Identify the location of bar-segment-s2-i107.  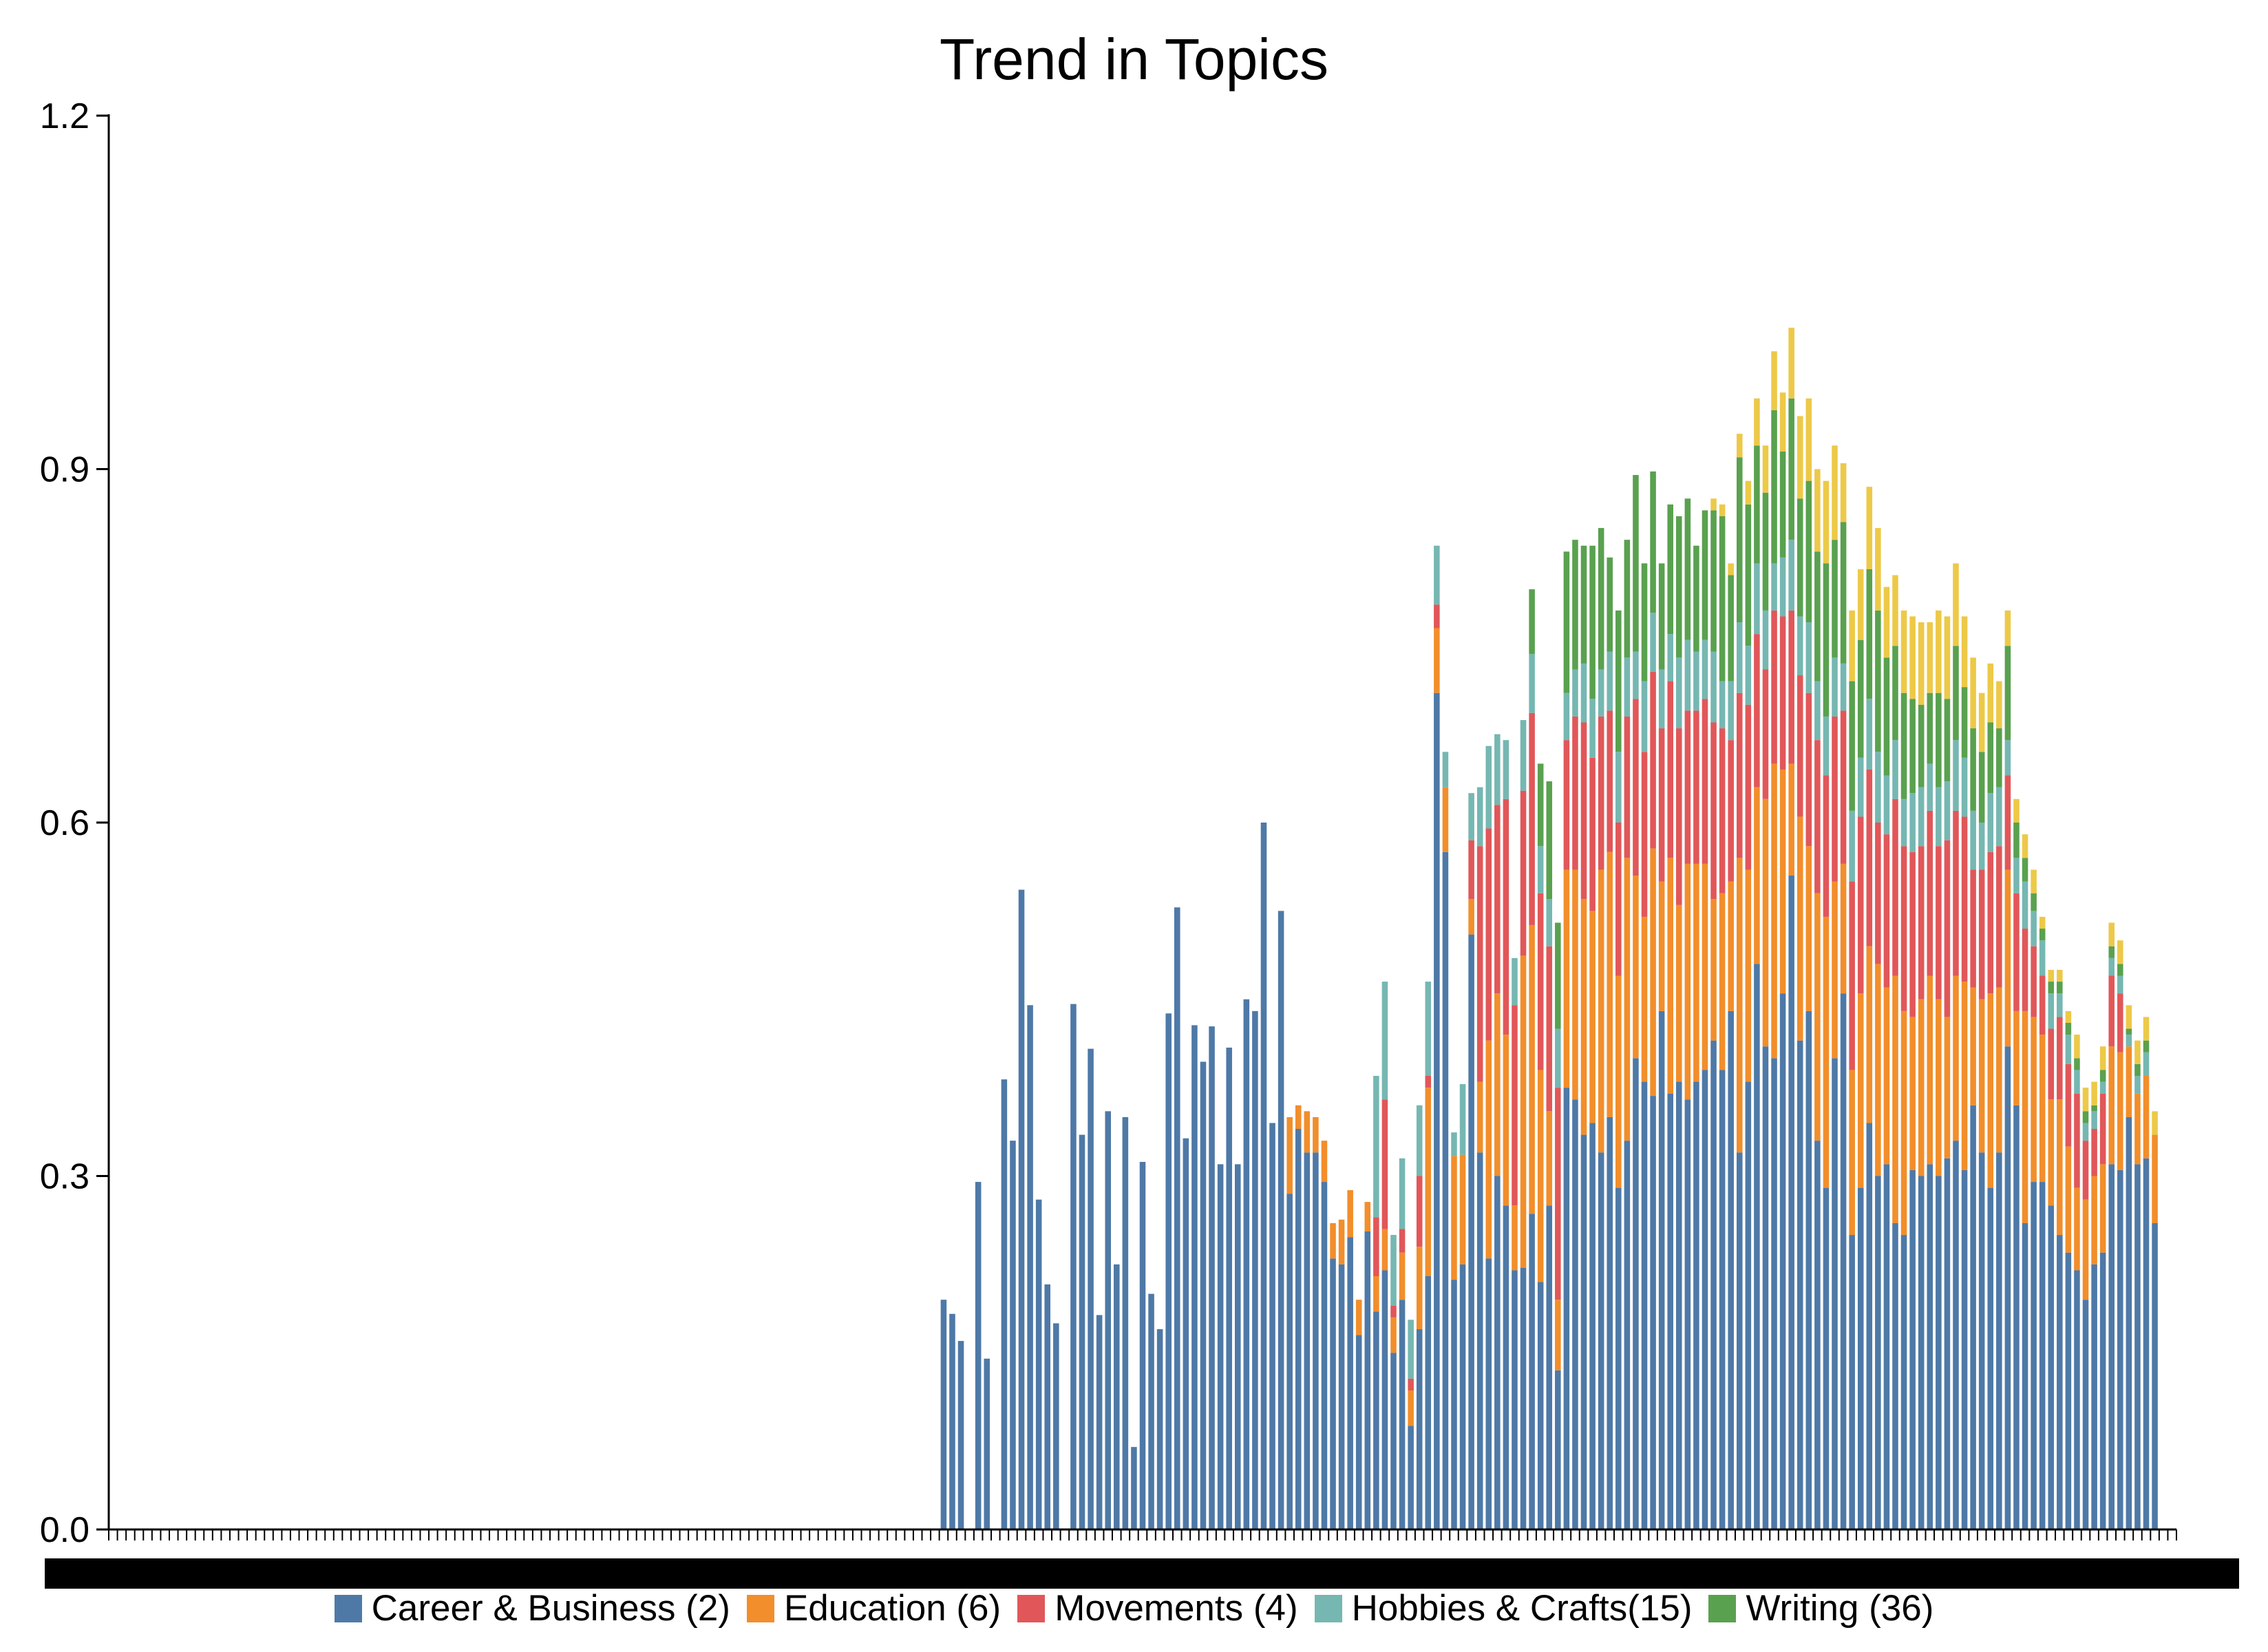
(1869, 857).